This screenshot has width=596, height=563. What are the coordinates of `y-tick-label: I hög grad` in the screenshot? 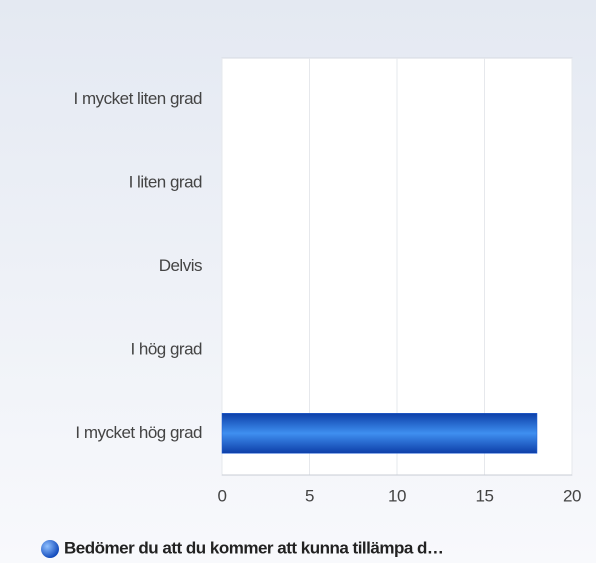 It's located at (166, 348).